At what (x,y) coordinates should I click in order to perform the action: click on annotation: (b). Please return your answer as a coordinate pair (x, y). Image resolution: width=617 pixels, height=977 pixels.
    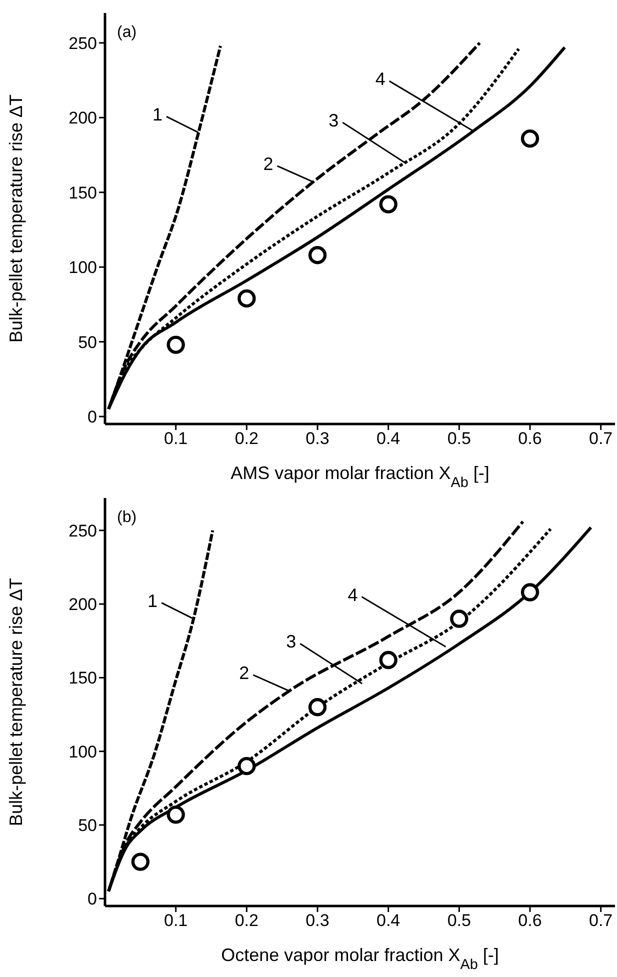
    Looking at the image, I should click on (127, 517).